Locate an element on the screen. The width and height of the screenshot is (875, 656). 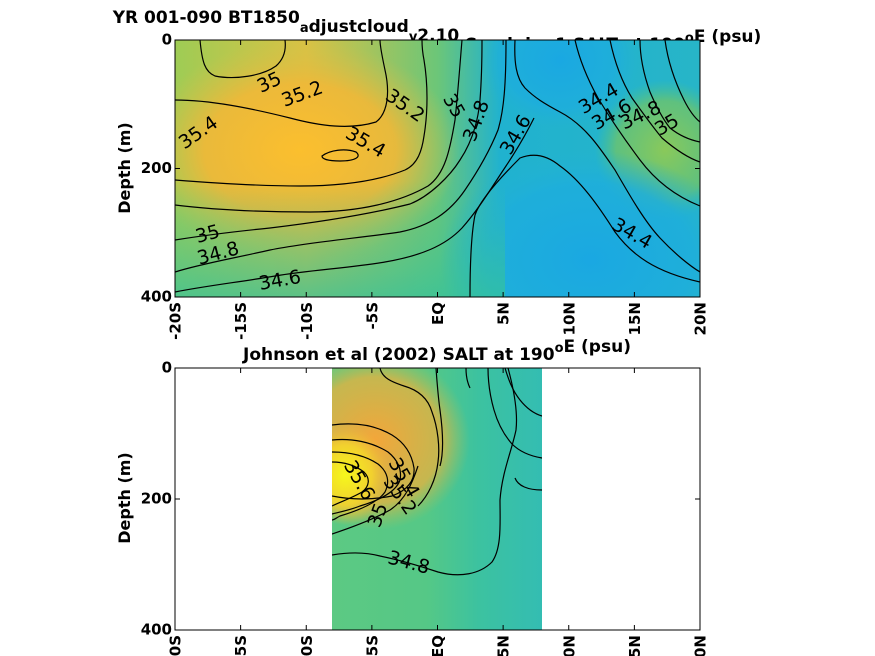
bottom-x-tick-labels: -20S -15S -10S -5S EQ 5N 10N 15N 20N is located at coordinates (438, 645).